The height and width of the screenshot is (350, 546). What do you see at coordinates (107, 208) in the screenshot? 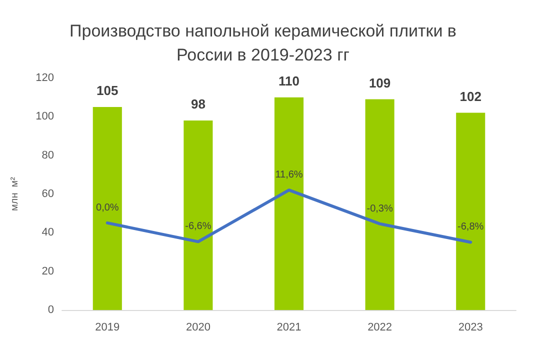
I see `data-label: 0,0%` at bounding box center [107, 208].